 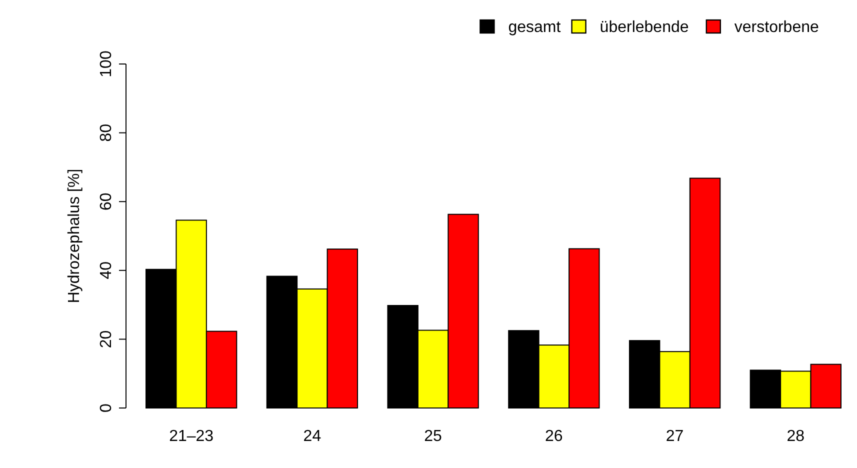 What do you see at coordinates (644, 27) in the screenshot?
I see `legend-label: überlebende` at bounding box center [644, 27].